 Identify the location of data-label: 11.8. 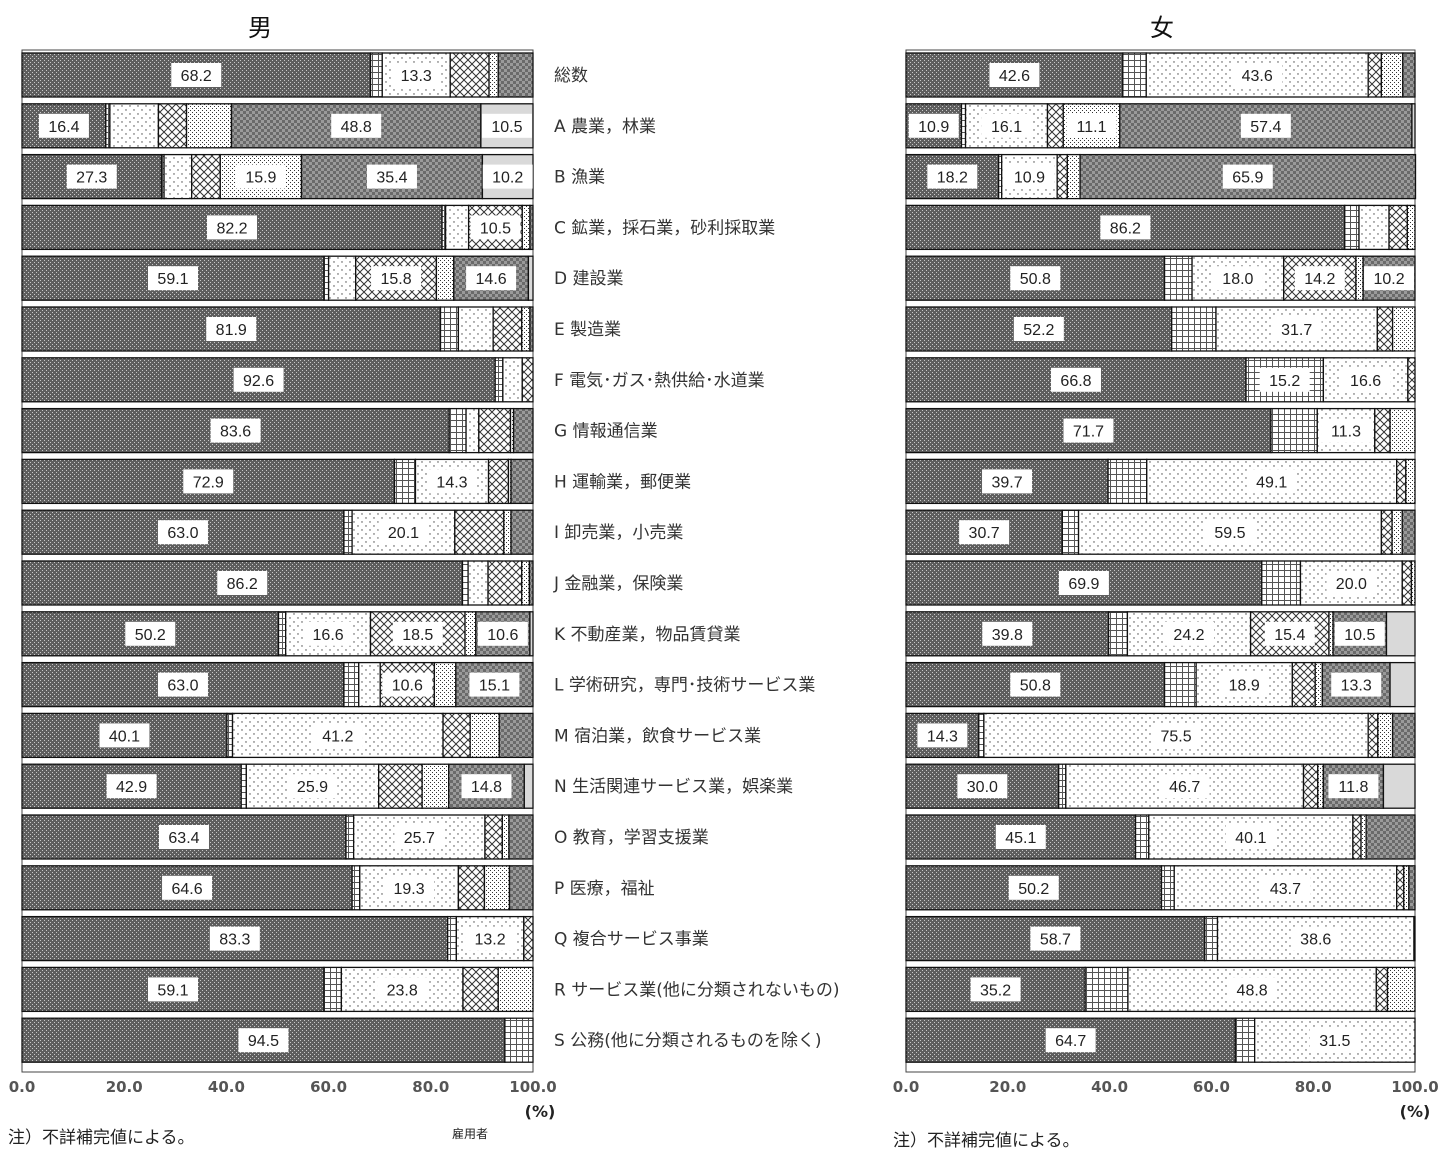
(1353, 787).